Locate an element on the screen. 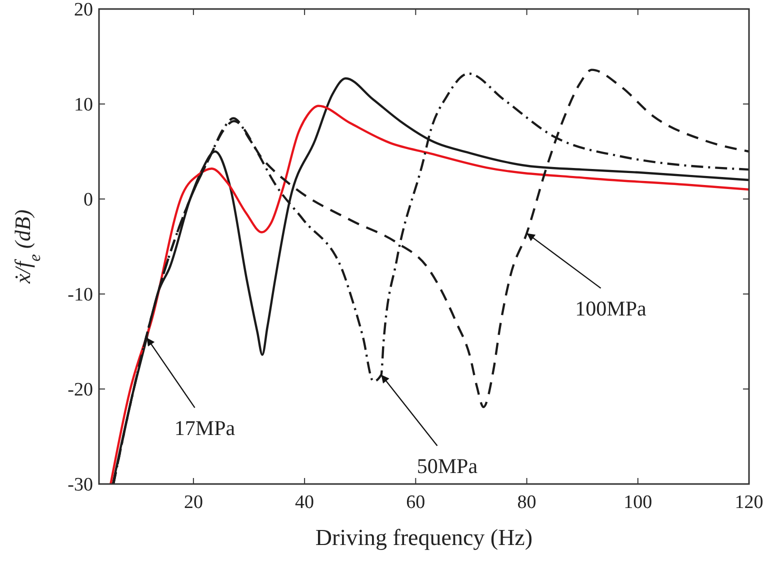  y-tick-label: -10 is located at coordinates (80, 295).